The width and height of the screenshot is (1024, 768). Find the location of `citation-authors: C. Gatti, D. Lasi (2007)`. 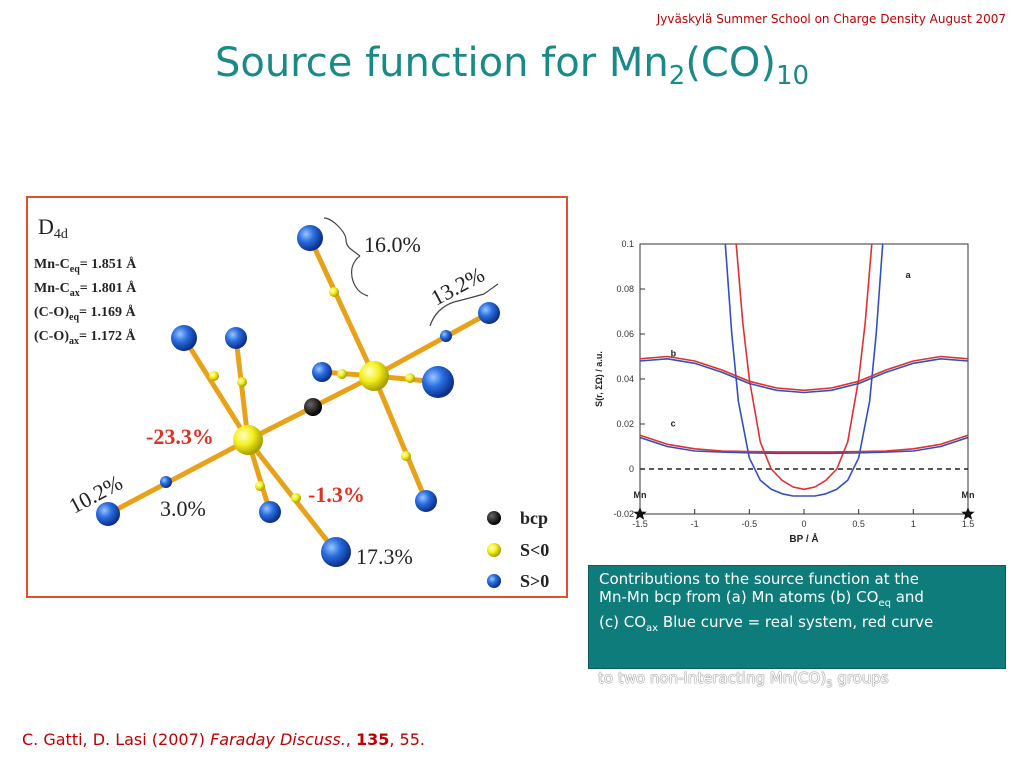

citation-authors: C. Gatti, D. Lasi (2007) is located at coordinates (116, 739).